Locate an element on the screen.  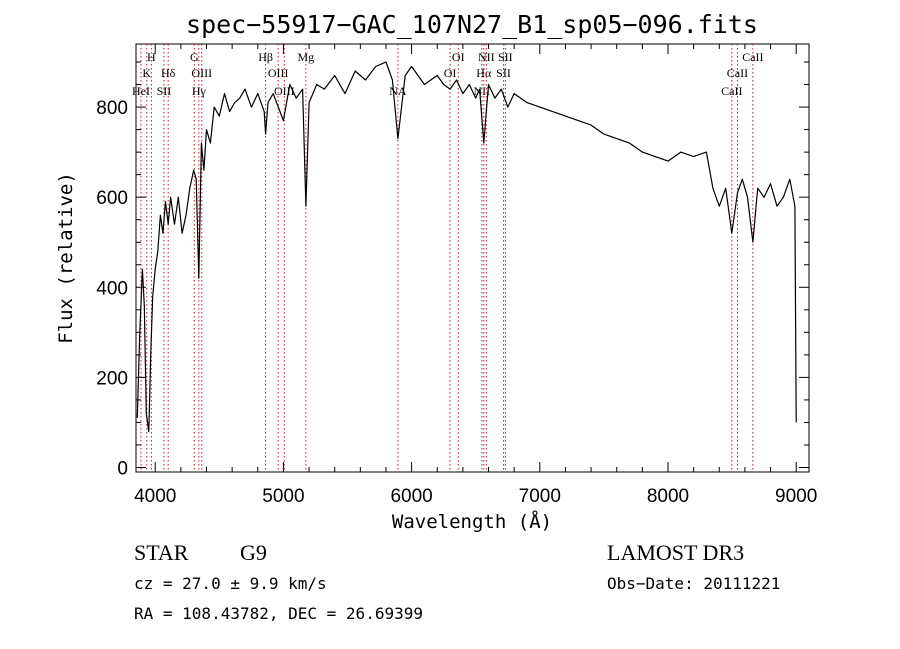
x-tick-label-1: 5000 is located at coordinates (283, 496).